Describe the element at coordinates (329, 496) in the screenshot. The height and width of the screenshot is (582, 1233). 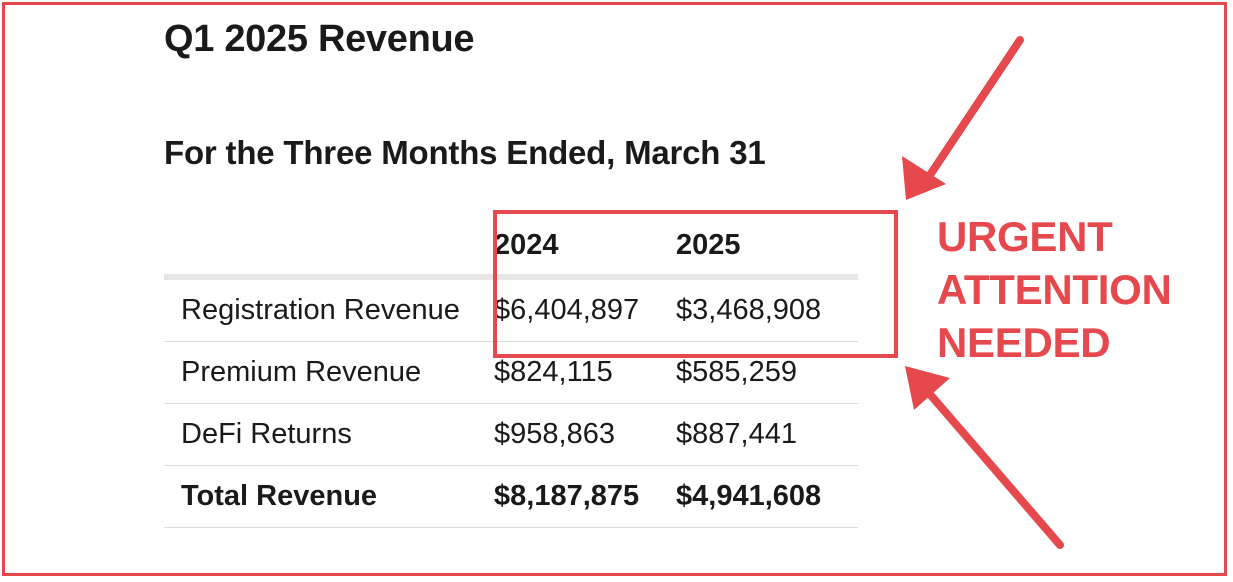
I see `row-label: Total Revenue` at that location.